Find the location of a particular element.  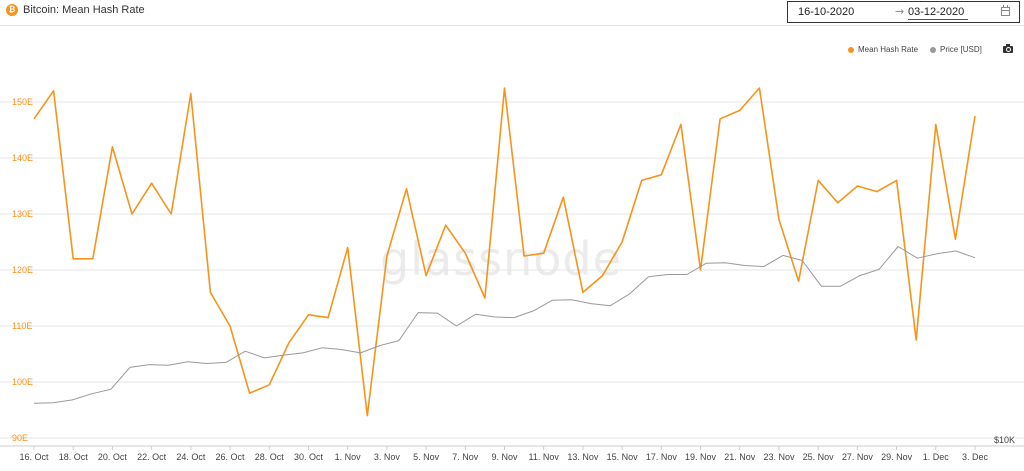

x-tick-label: 18. Oct is located at coordinates (74, 457).